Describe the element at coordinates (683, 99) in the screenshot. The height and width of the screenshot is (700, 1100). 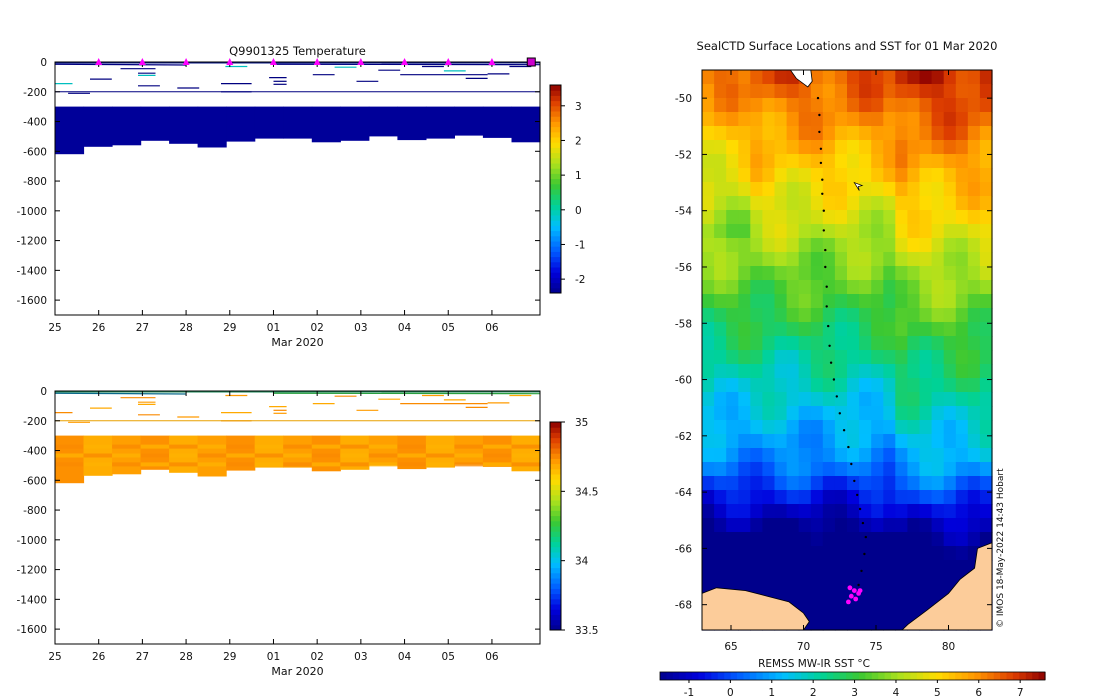
I see `lat-tick-label: -50` at that location.